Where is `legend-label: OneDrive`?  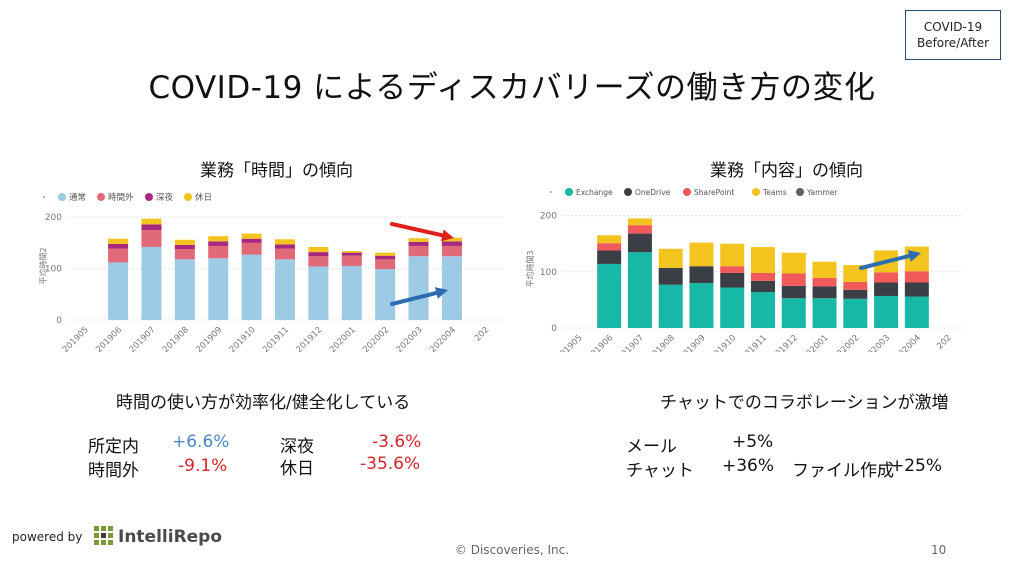 legend-label: OneDrive is located at coordinates (653, 192).